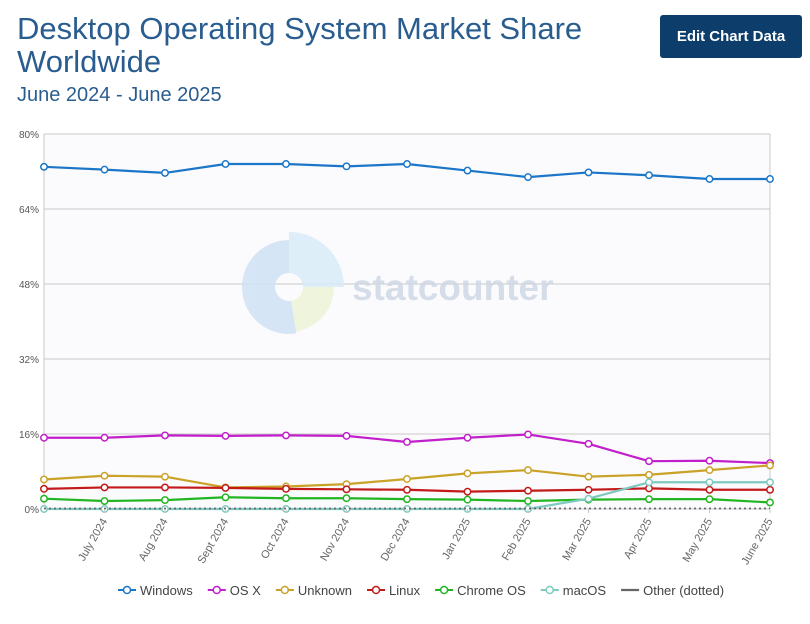  Describe the element at coordinates (585, 590) in the screenshot. I see `legend-item-macos: macOS` at that location.